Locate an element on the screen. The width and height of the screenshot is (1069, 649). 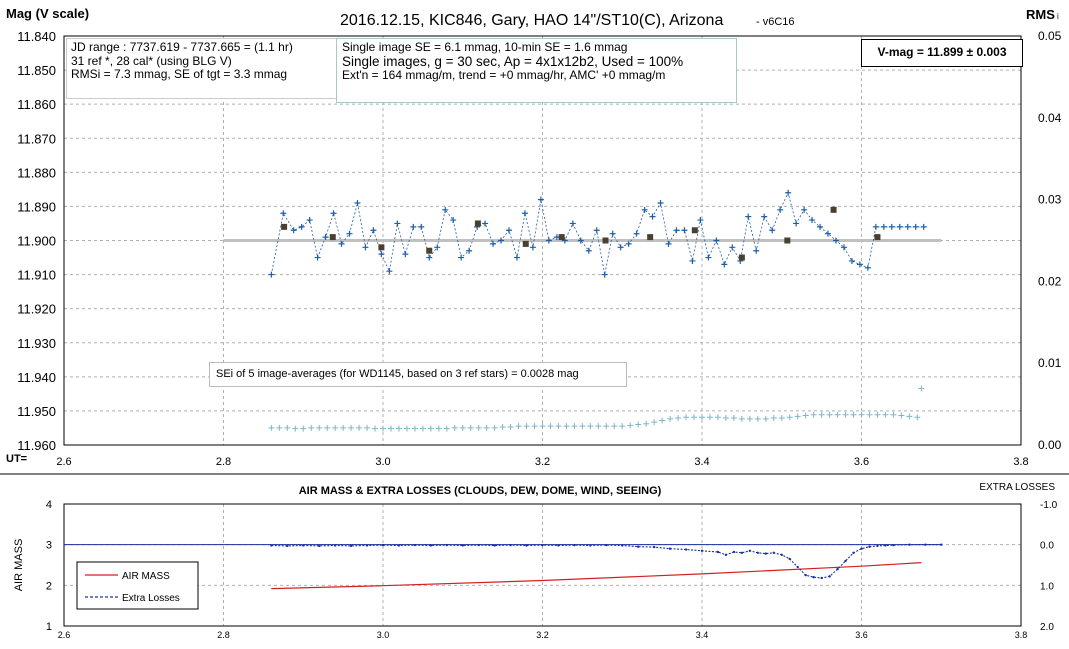
mag-series-line is located at coordinates (597, 233).